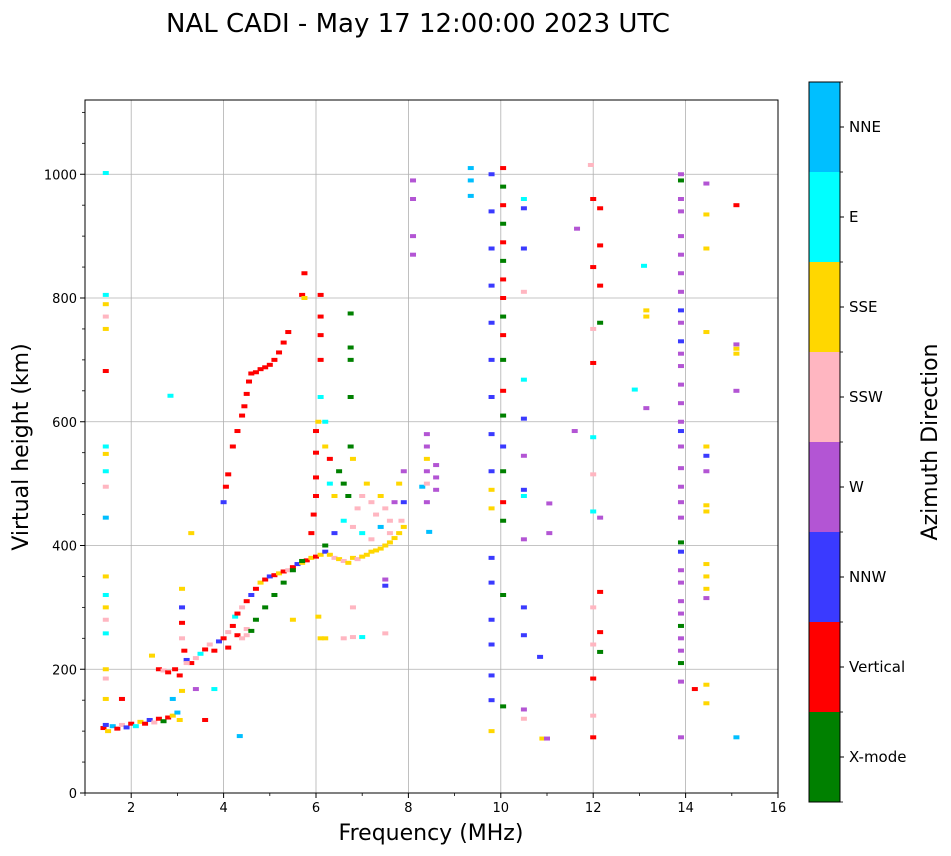 This screenshot has width=951, height=856. Describe the element at coordinates (408, 808) in the screenshot. I see `x-tick-label: 8` at that location.